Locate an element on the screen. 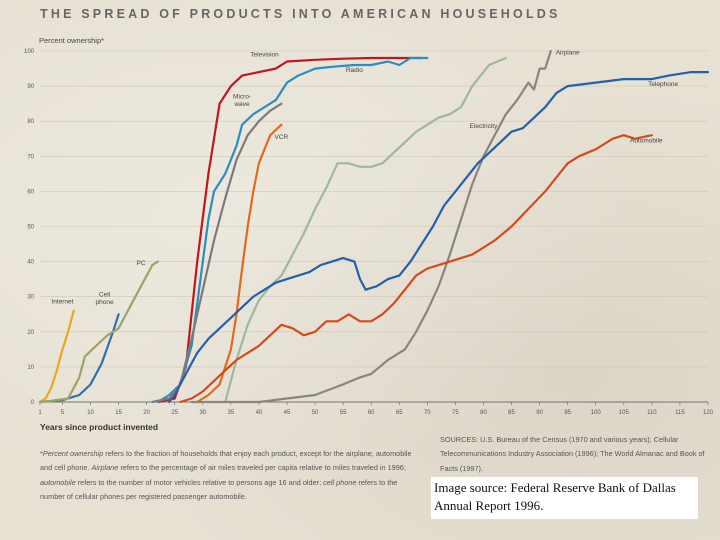 This screenshot has height=540, width=720. x-tick-label-110: 110 is located at coordinates (652, 413).